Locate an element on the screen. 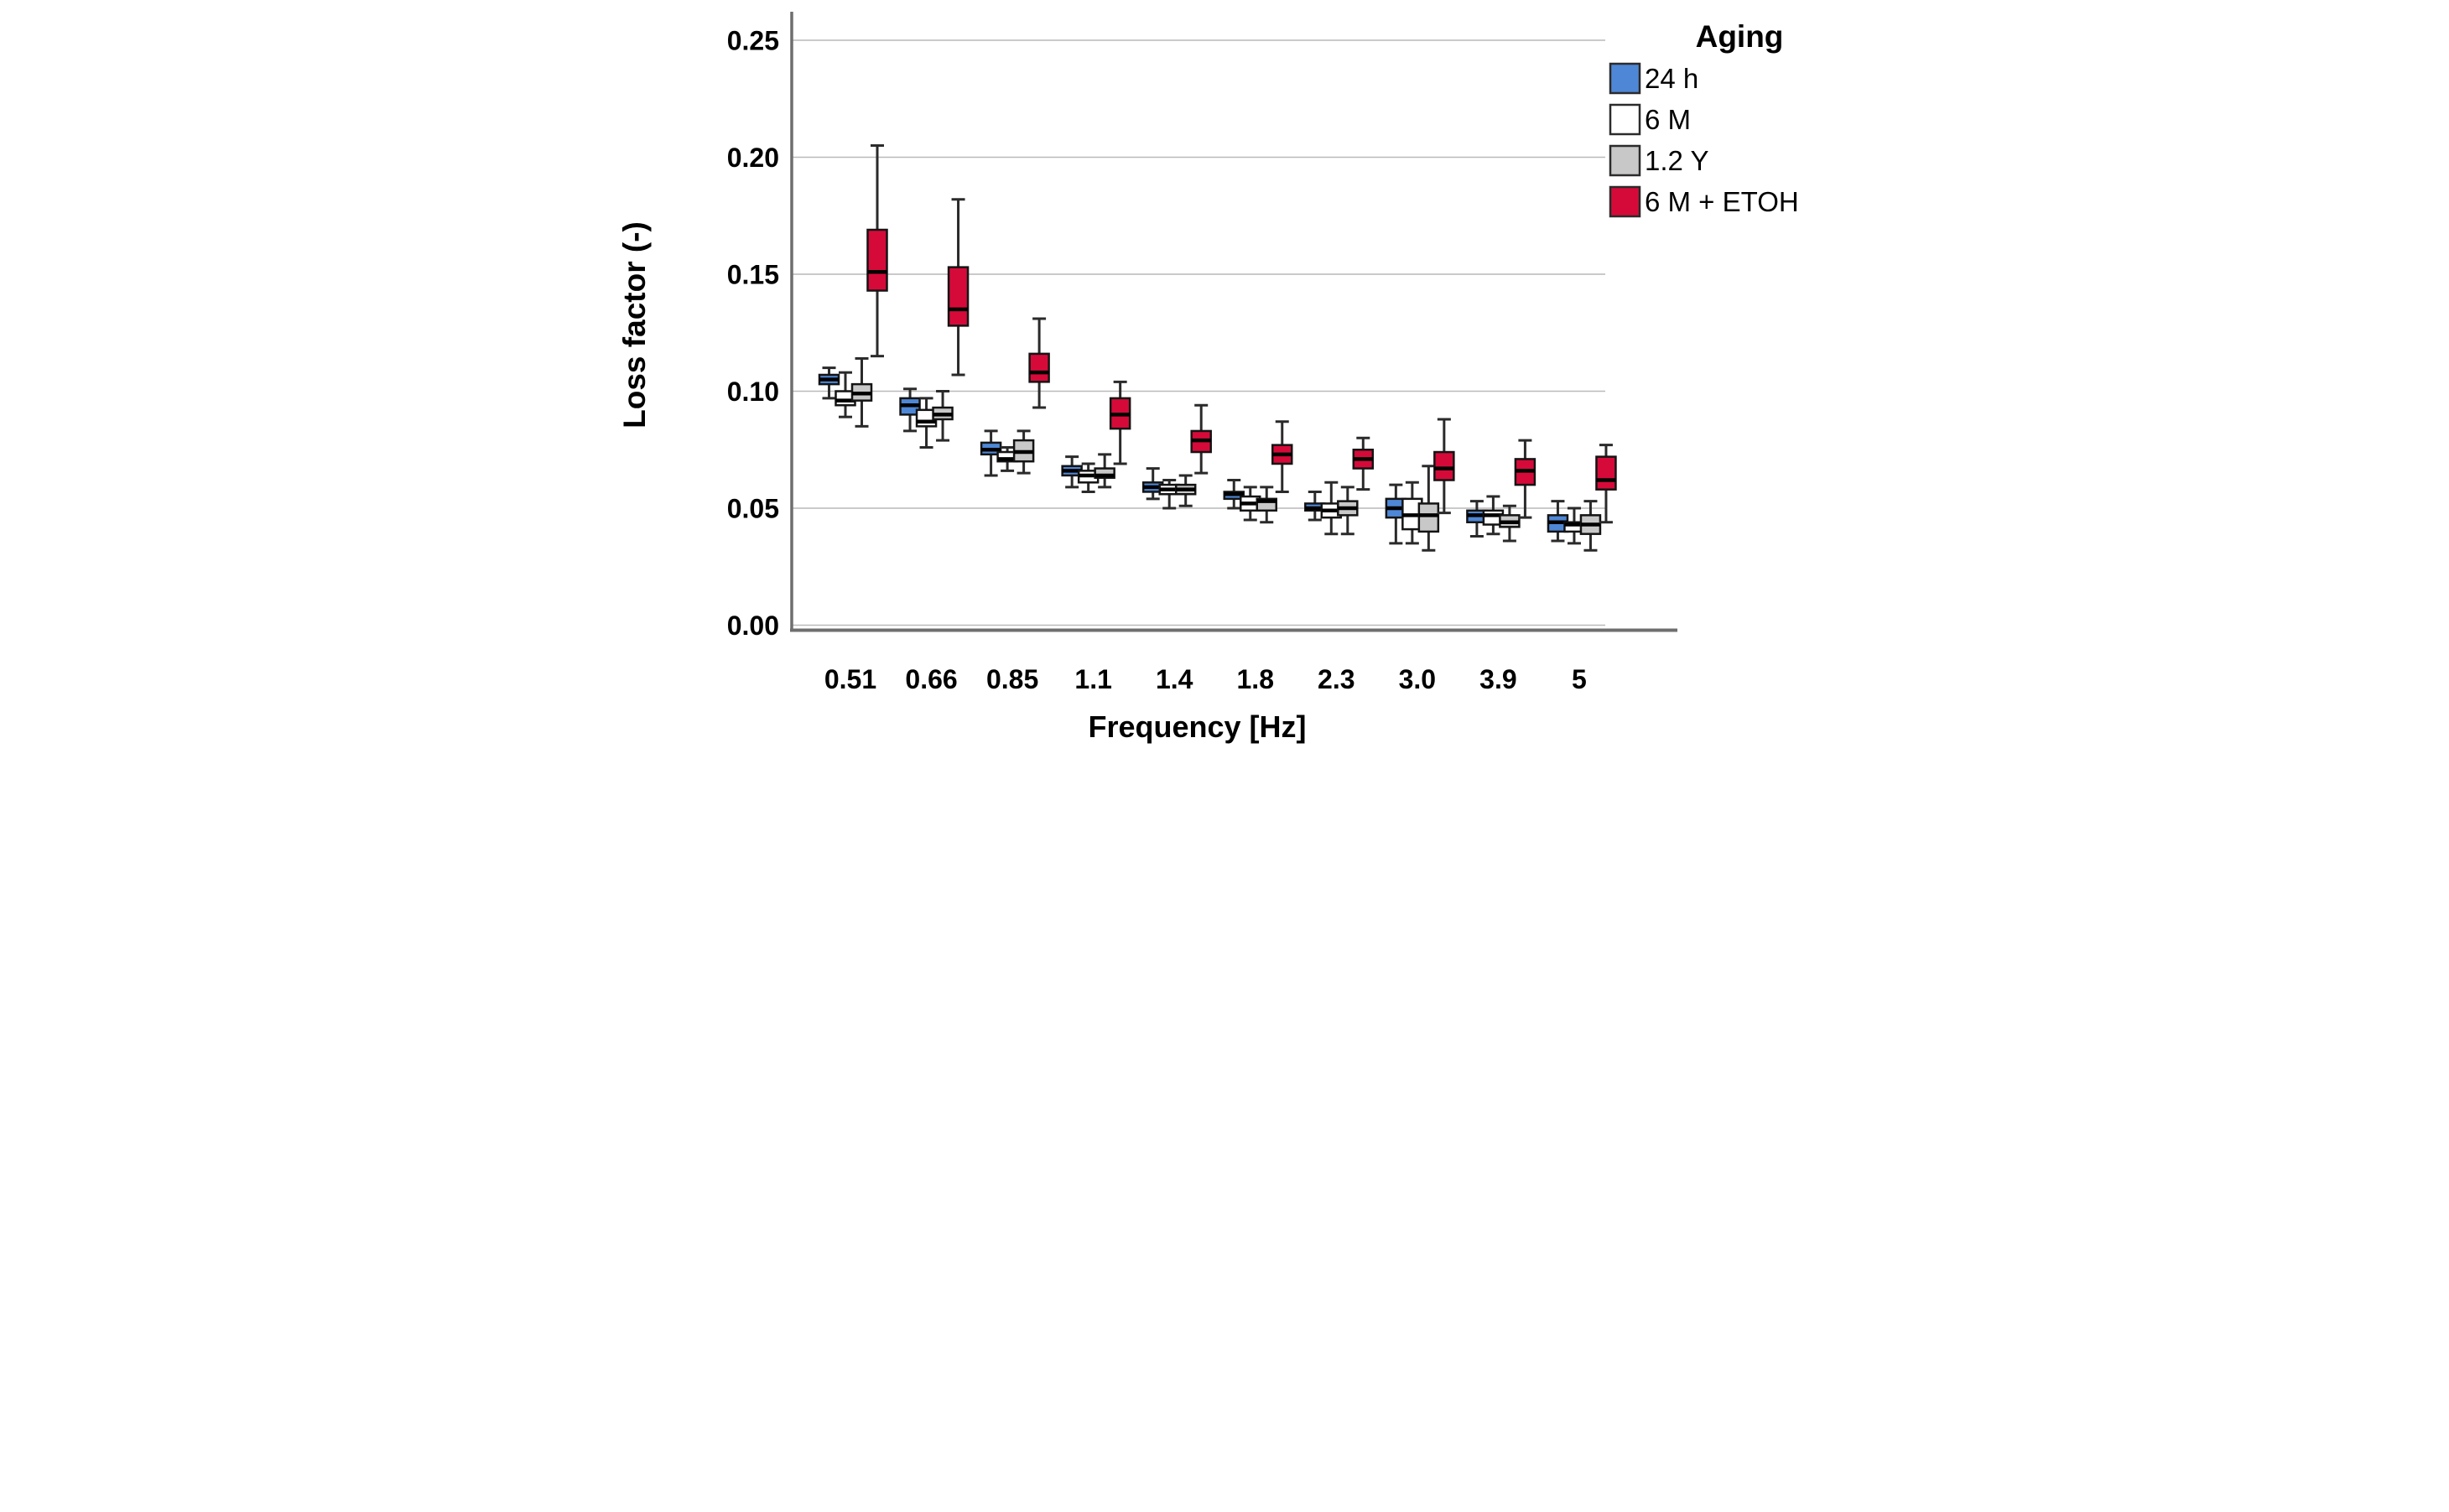  y-tick-label-0.00: 0.00 is located at coordinates (753, 626).